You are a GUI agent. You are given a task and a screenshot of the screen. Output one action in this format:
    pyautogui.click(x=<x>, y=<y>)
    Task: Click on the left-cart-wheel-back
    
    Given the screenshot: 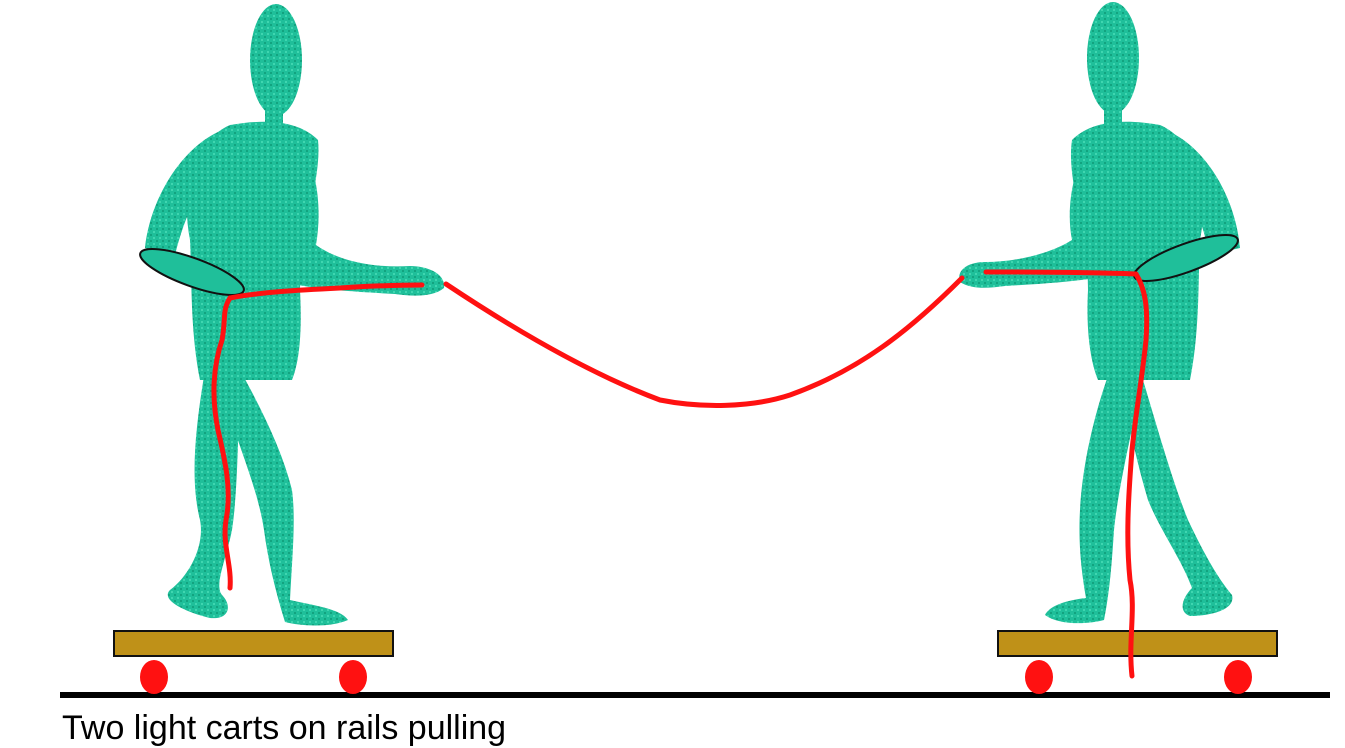 What is the action you would take?
    pyautogui.click(x=353, y=677)
    